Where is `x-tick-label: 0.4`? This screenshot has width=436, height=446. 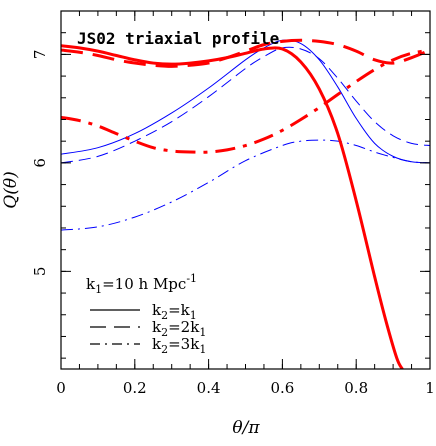
x-tick-label: 0.4 is located at coordinates (209, 388).